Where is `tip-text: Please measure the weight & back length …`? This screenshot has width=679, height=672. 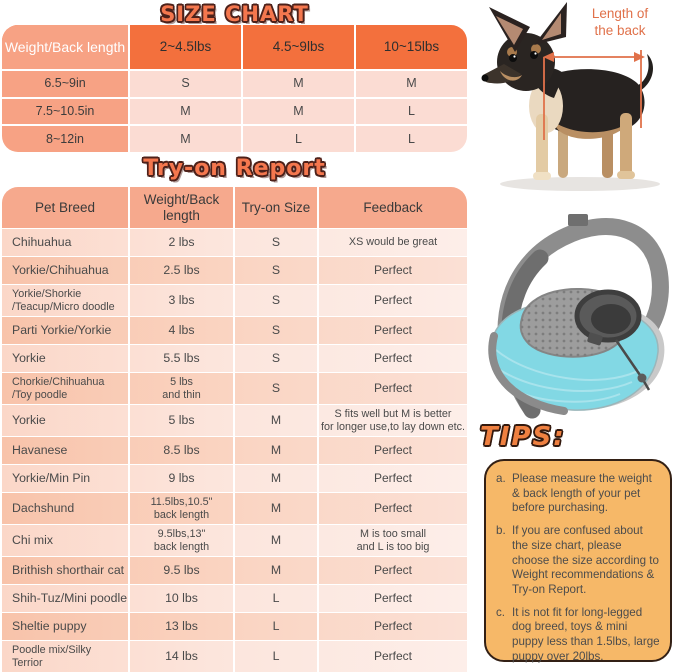 tip-text: Please measure the weight & back length … is located at coordinates (582, 493).